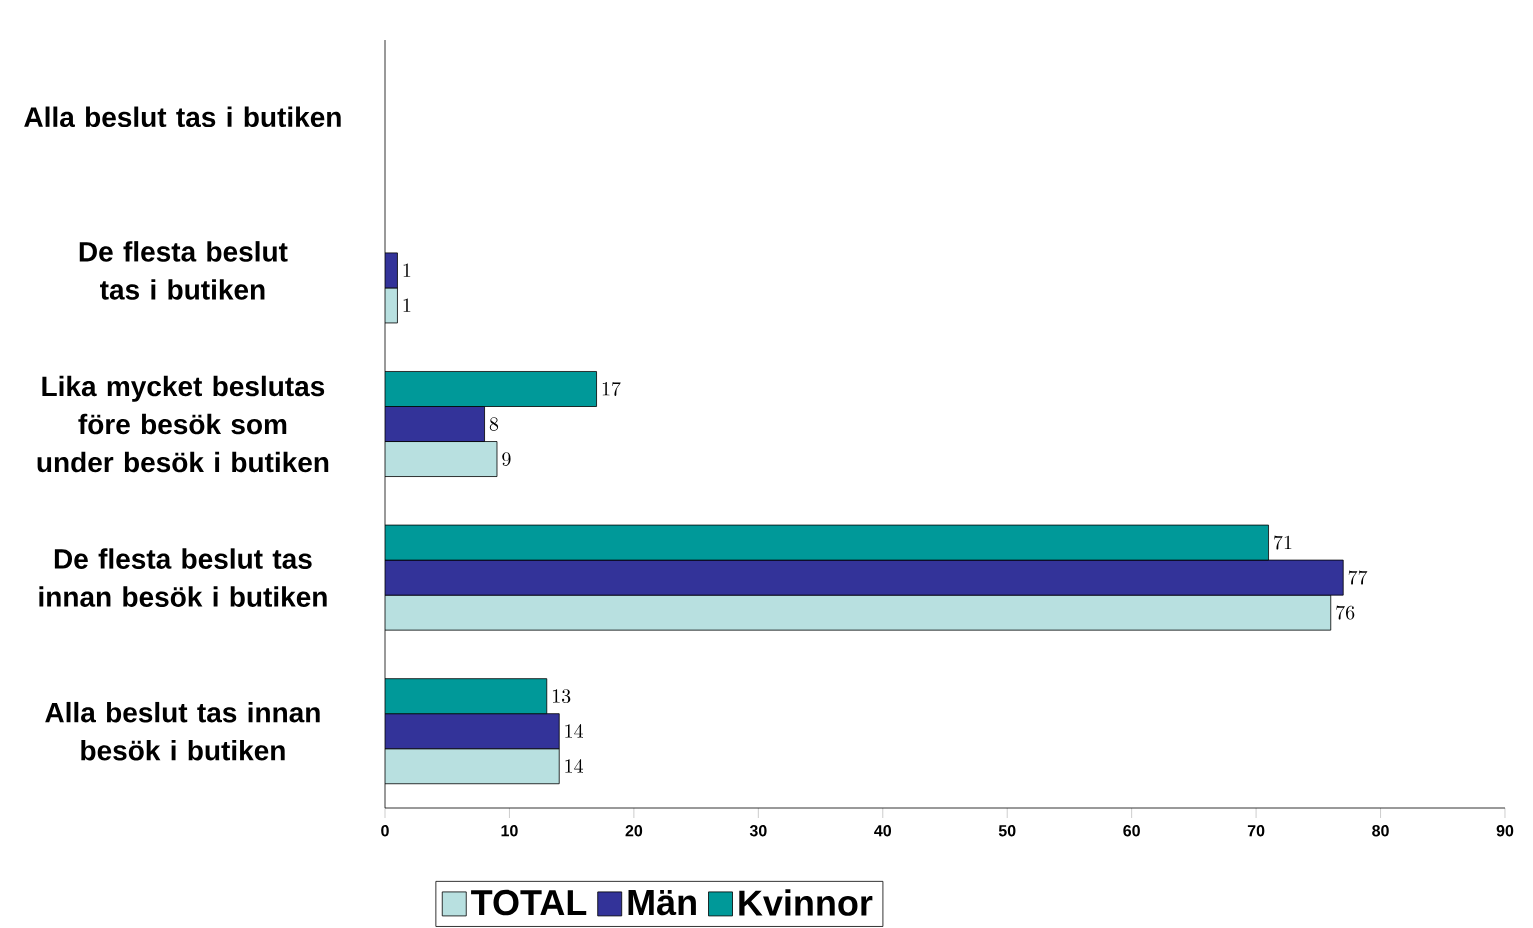 This screenshot has height=928, width=1533. Describe the element at coordinates (506, 459) in the screenshot. I see `data-label: 9` at that location.